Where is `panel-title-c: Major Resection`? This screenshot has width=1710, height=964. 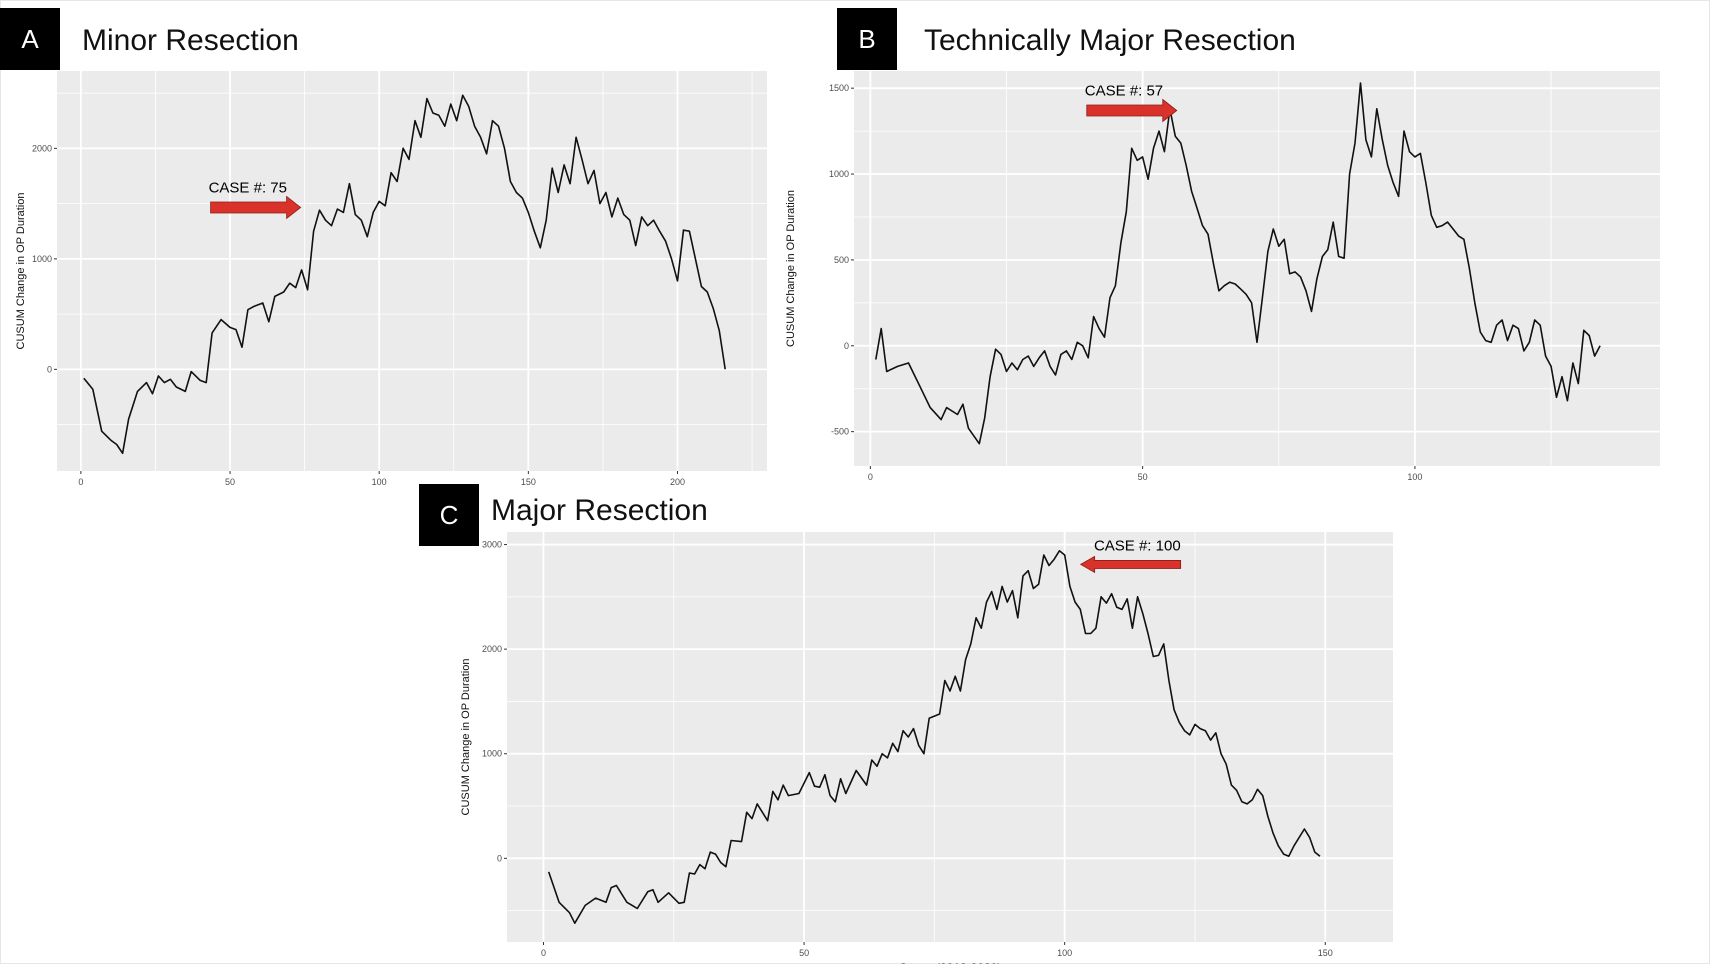
panel-title-c: Major Resection is located at coordinates (599, 510).